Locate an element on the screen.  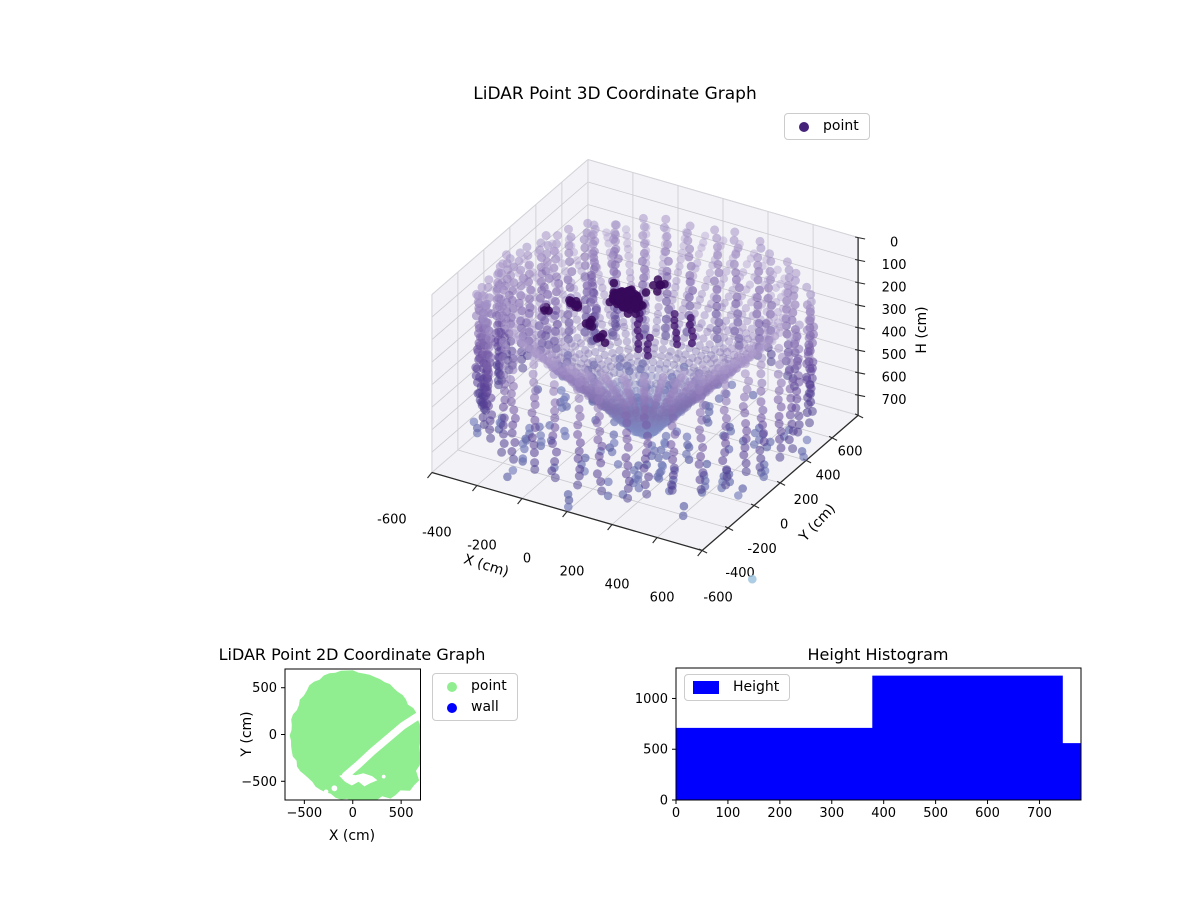
plot2d-xlabel: X (cm) is located at coordinates (352, 836).